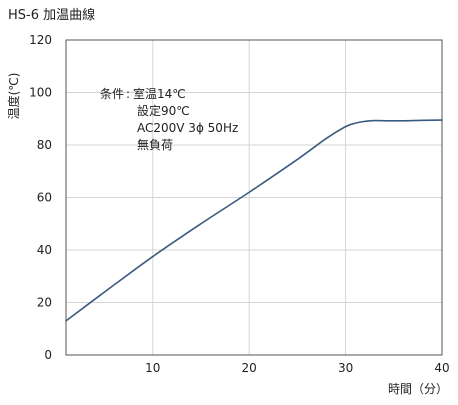  I want to click on y-tick-label: 120, so click(40, 40).